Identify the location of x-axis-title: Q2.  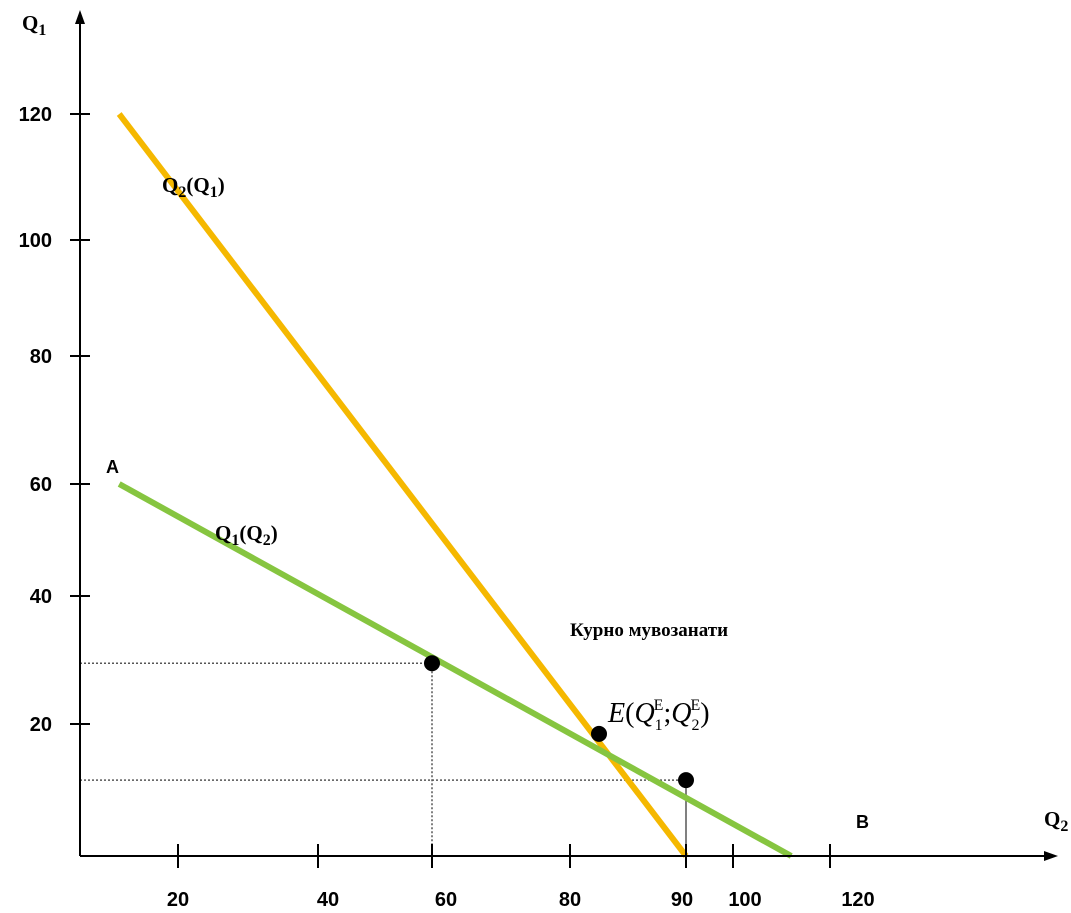
(1056, 821).